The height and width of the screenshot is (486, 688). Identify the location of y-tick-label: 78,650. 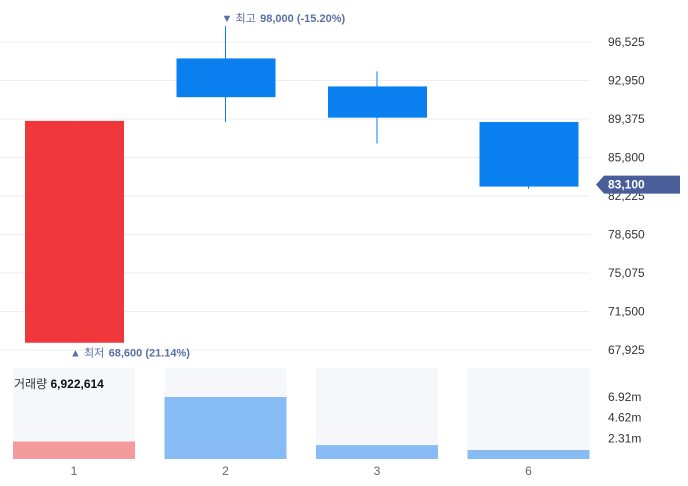
(626, 235).